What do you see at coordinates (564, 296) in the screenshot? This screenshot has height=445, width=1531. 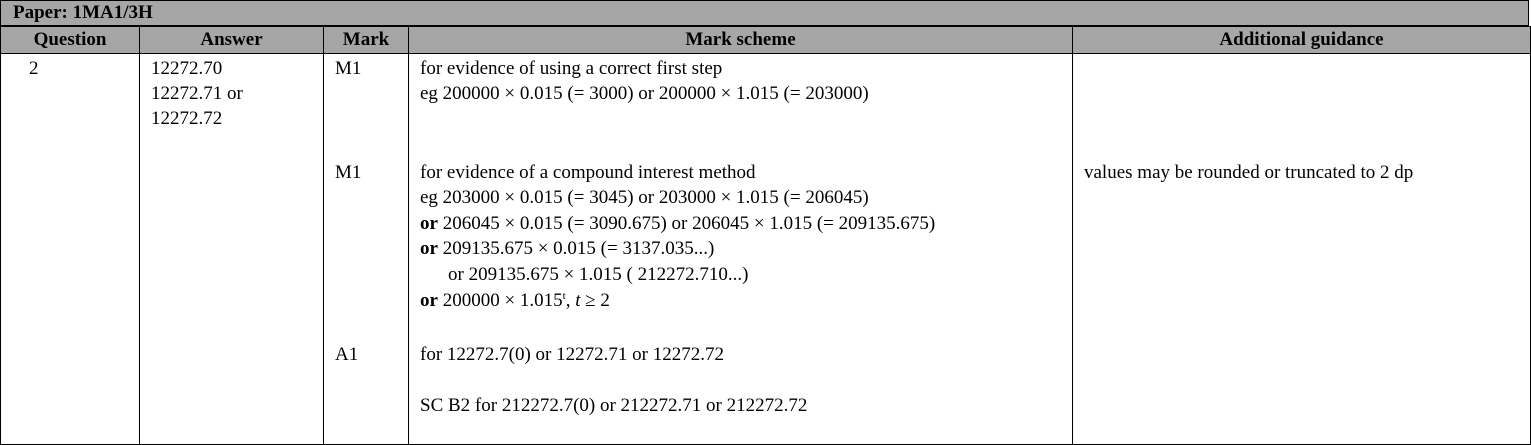 I see `exponent: t` at bounding box center [564, 296].